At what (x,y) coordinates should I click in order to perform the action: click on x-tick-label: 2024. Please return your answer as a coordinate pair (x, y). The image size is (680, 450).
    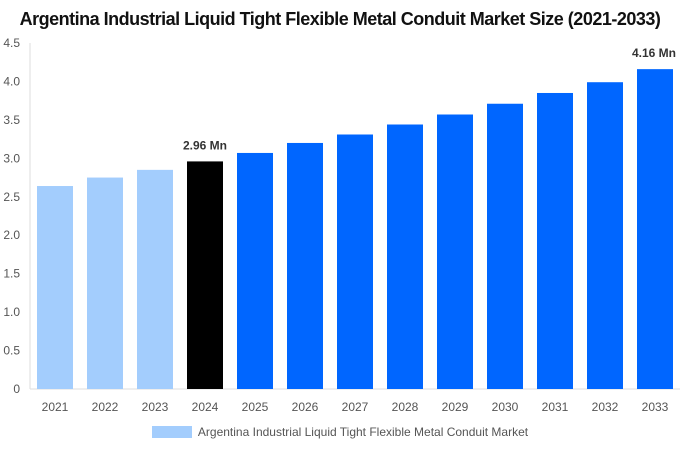
    Looking at the image, I should click on (205, 407).